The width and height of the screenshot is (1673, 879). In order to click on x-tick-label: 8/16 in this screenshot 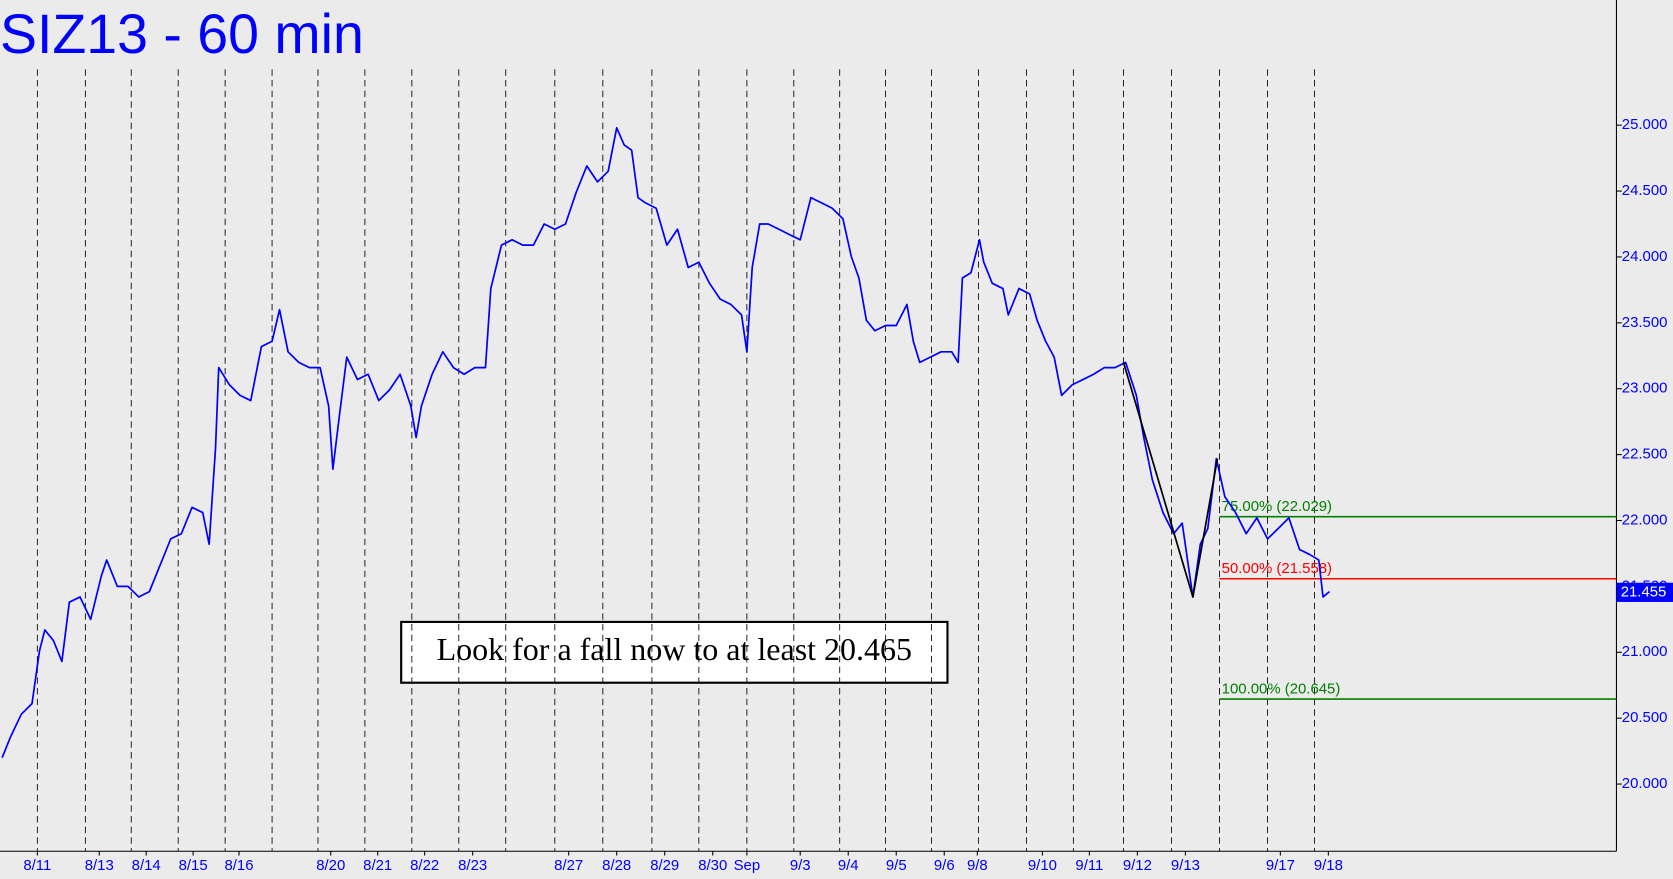, I will do `click(238, 865)`.